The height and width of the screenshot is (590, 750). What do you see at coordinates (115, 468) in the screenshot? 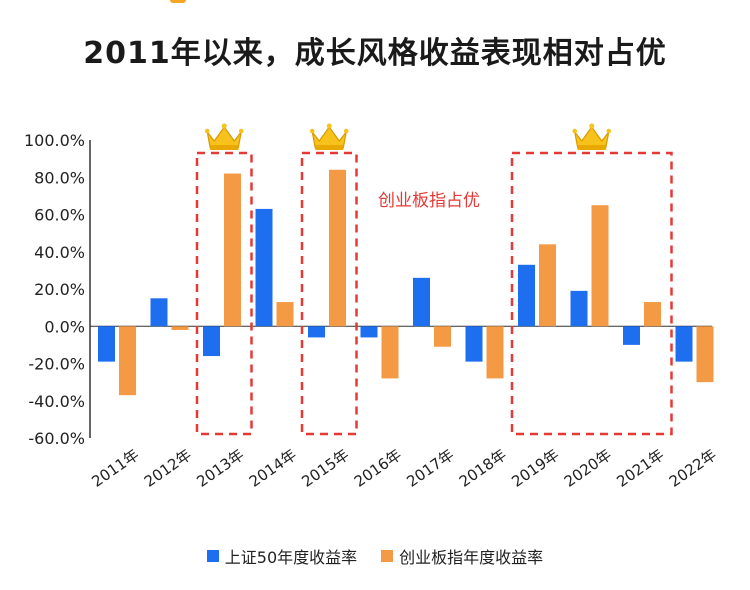
I see `x-category-label: 2011年` at bounding box center [115, 468].